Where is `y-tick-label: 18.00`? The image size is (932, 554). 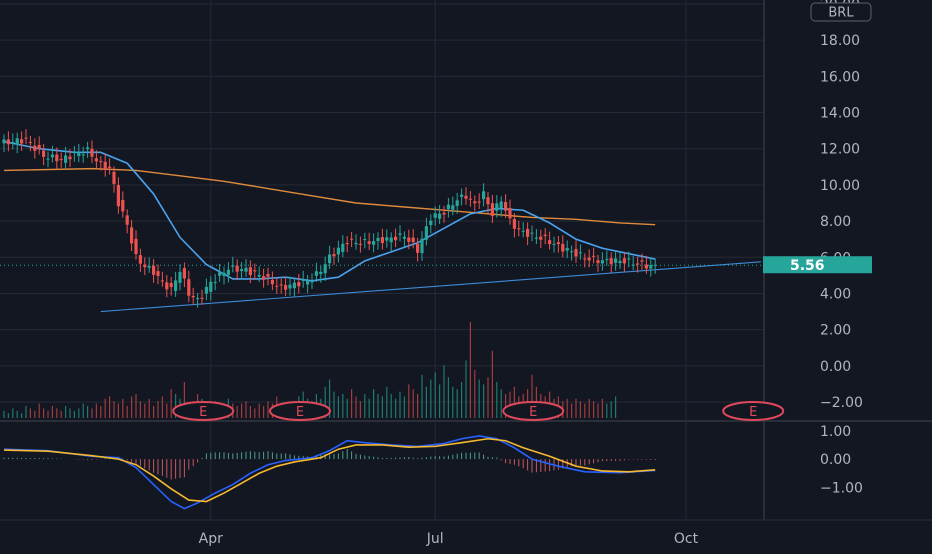 y-tick-label: 18.00 is located at coordinates (840, 41).